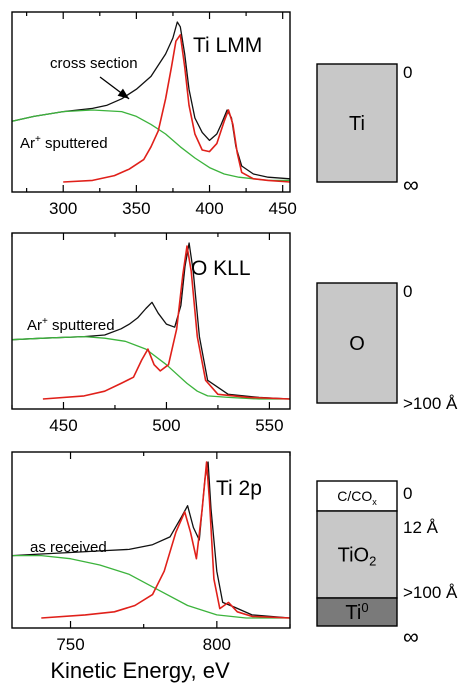 This screenshot has width=468, height=686. Describe the element at coordinates (166, 425) in the screenshot. I see `x-tick-label: 500` at that location.